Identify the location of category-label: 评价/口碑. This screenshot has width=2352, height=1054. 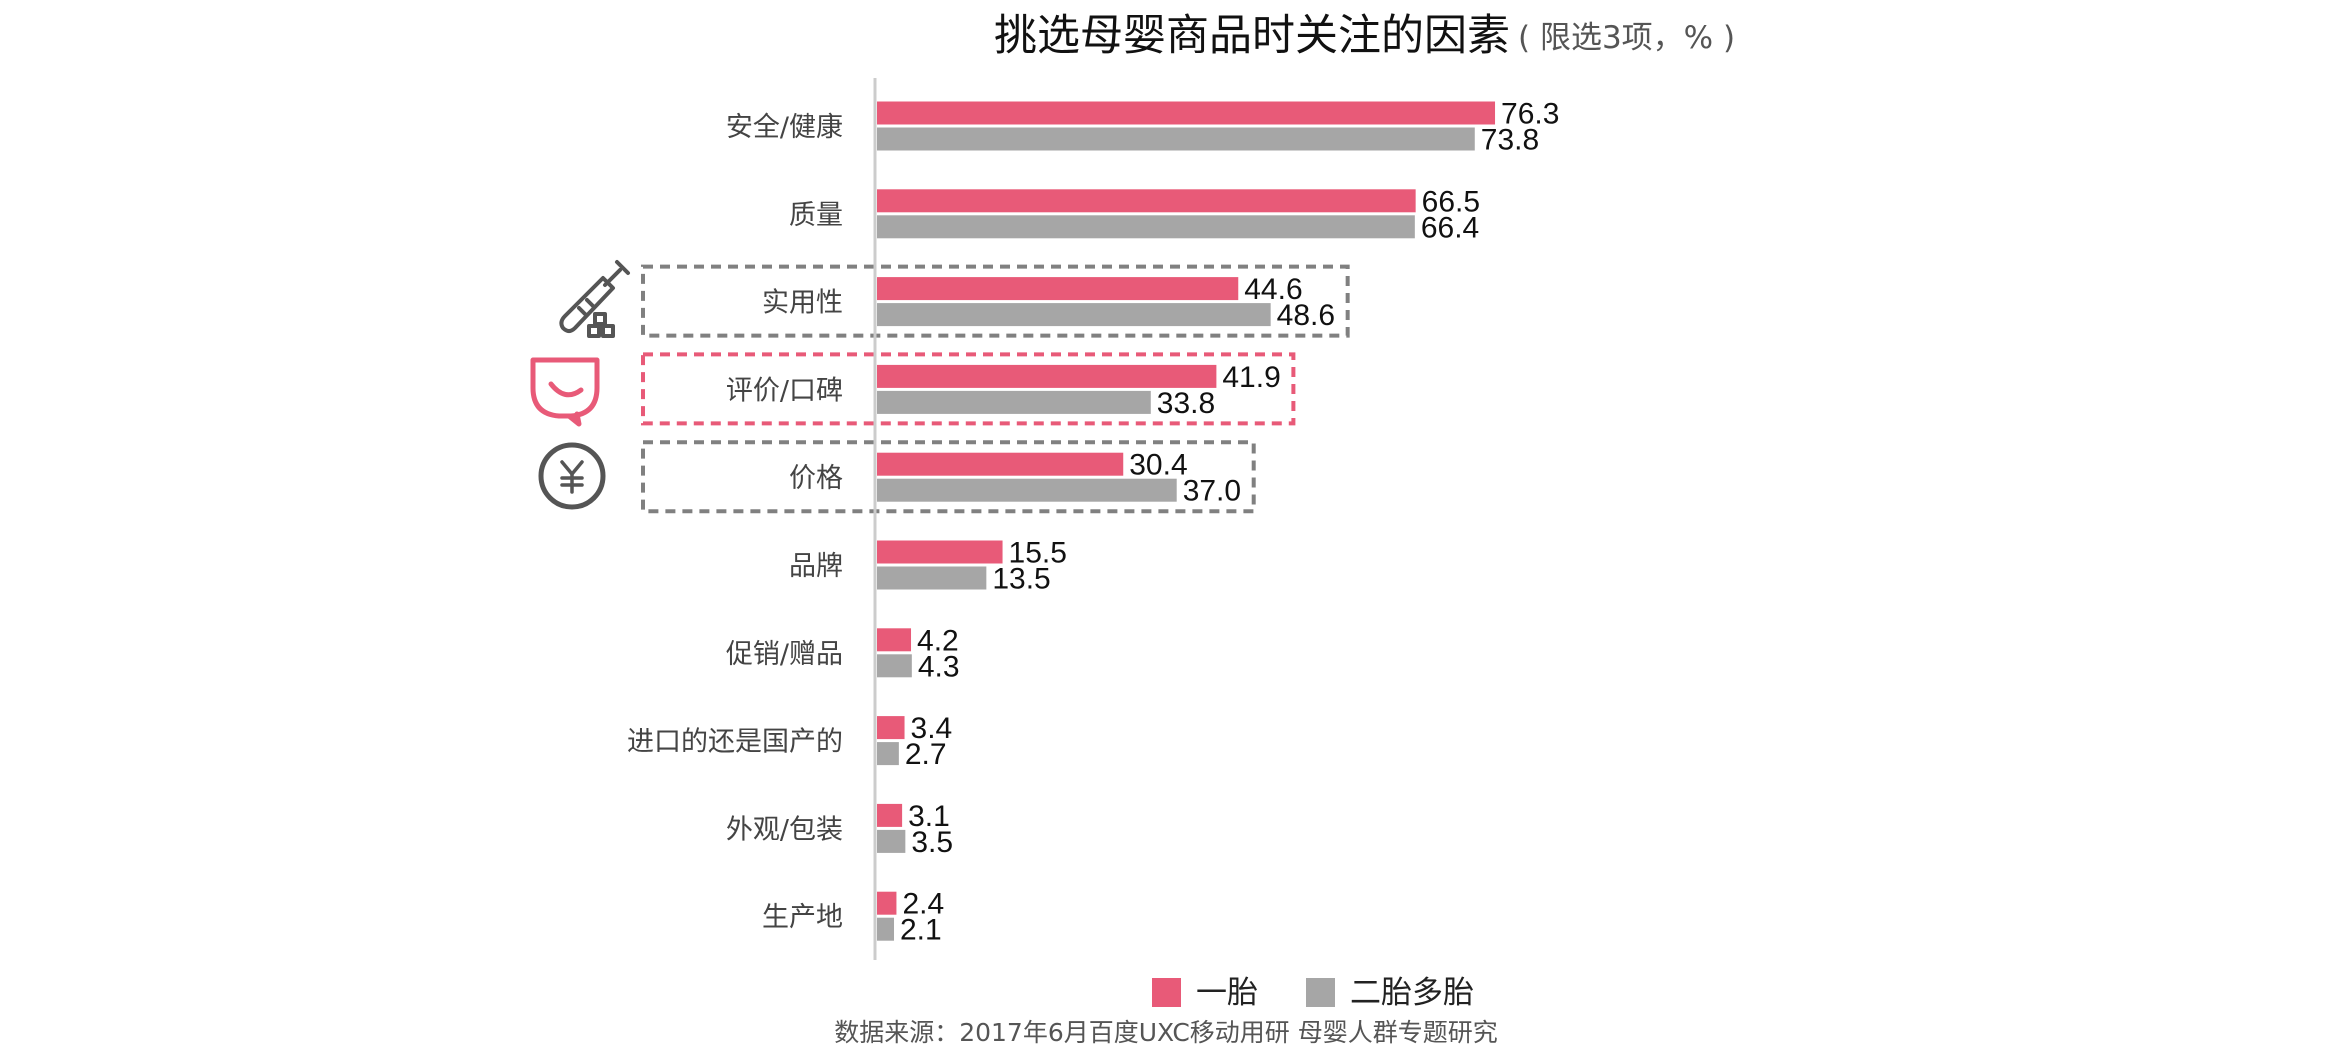
(784, 390).